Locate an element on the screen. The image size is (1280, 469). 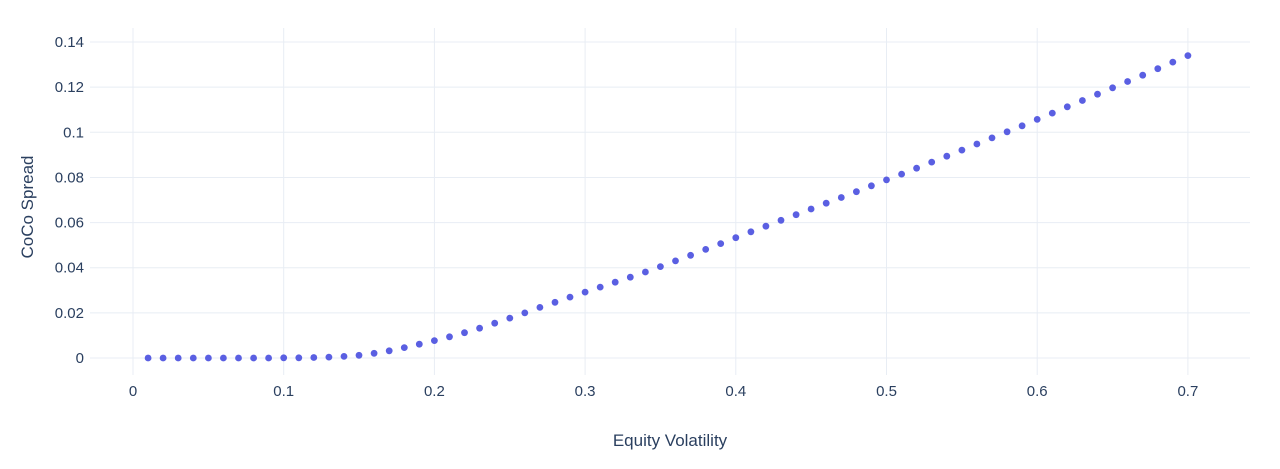
y-tick-label: 0.14 is located at coordinates (69, 42).